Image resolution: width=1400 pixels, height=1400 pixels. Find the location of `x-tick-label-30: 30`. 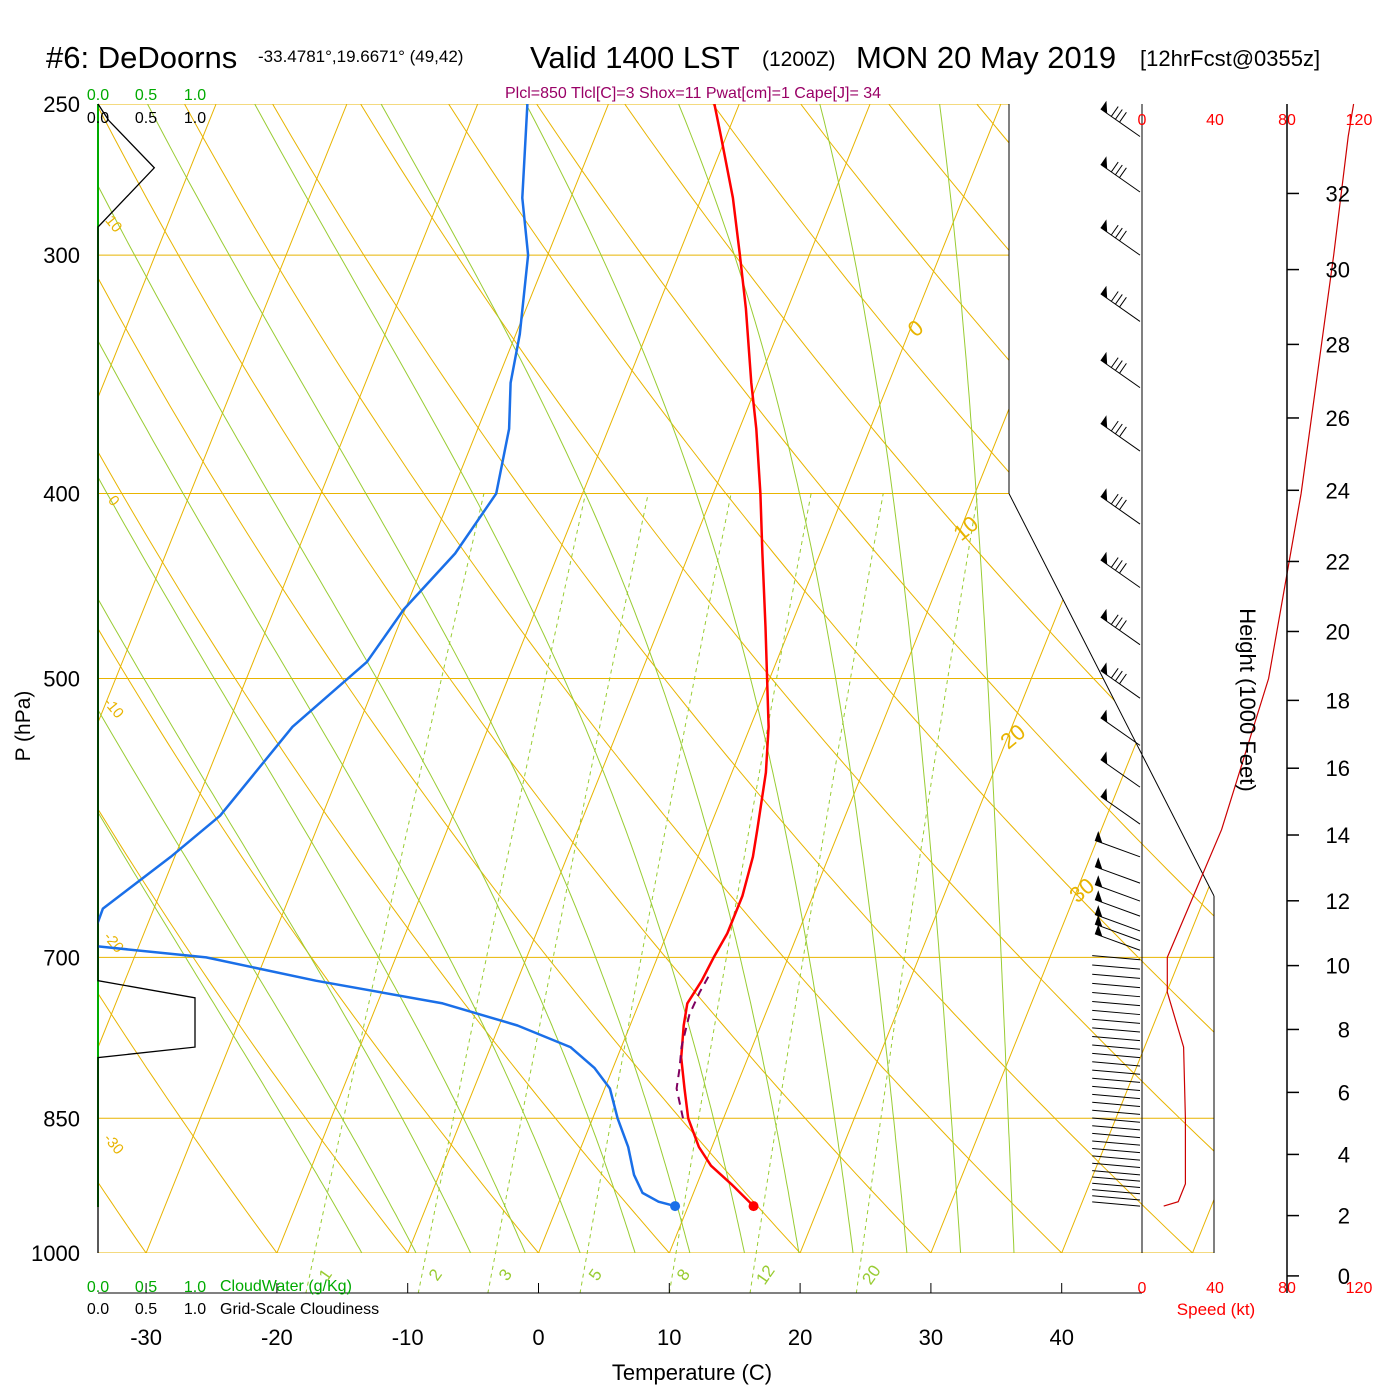

x-tick-label-30: 30 is located at coordinates (931, 1337).